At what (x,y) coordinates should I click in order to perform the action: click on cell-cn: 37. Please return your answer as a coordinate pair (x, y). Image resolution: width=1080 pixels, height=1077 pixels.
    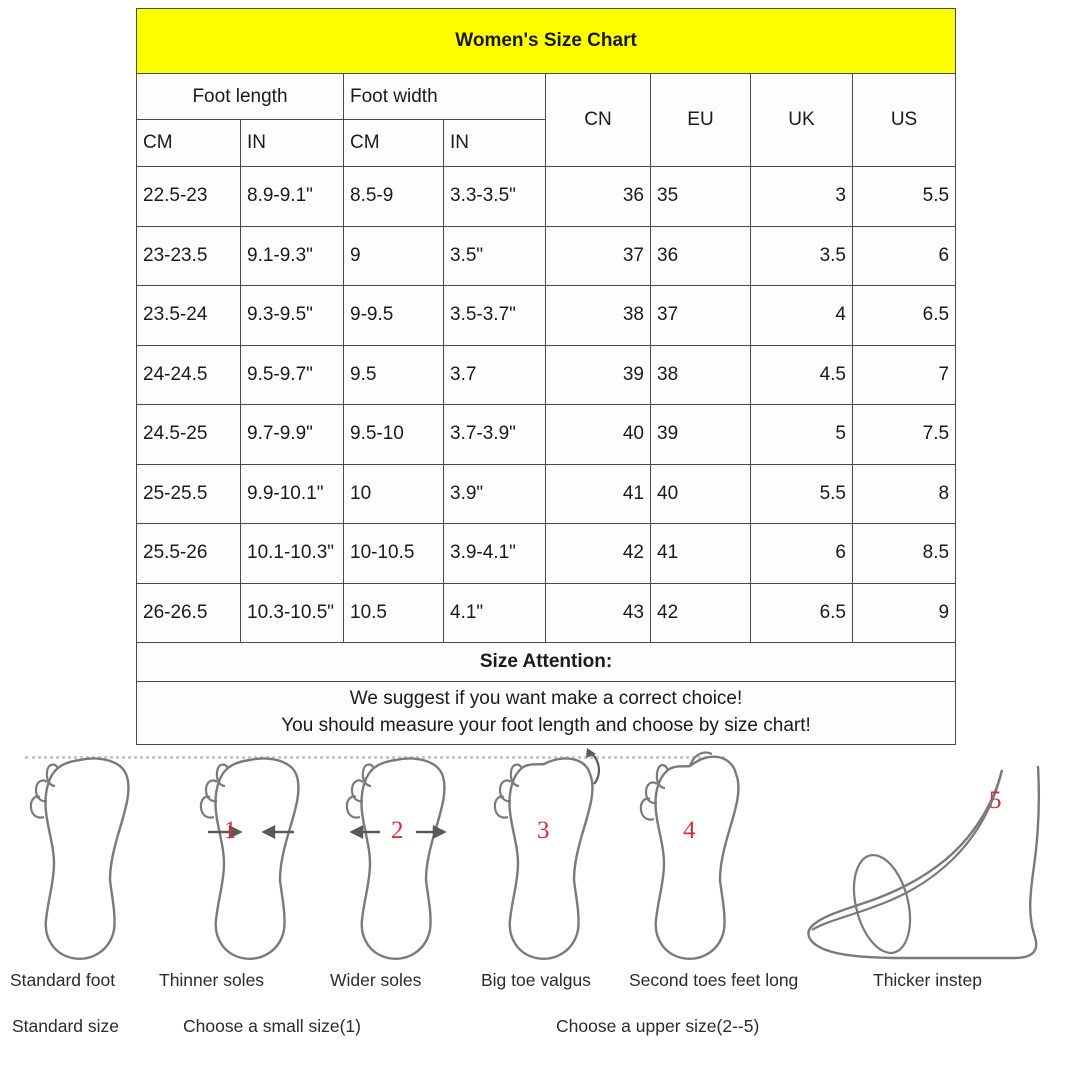
    Looking at the image, I should click on (598, 255).